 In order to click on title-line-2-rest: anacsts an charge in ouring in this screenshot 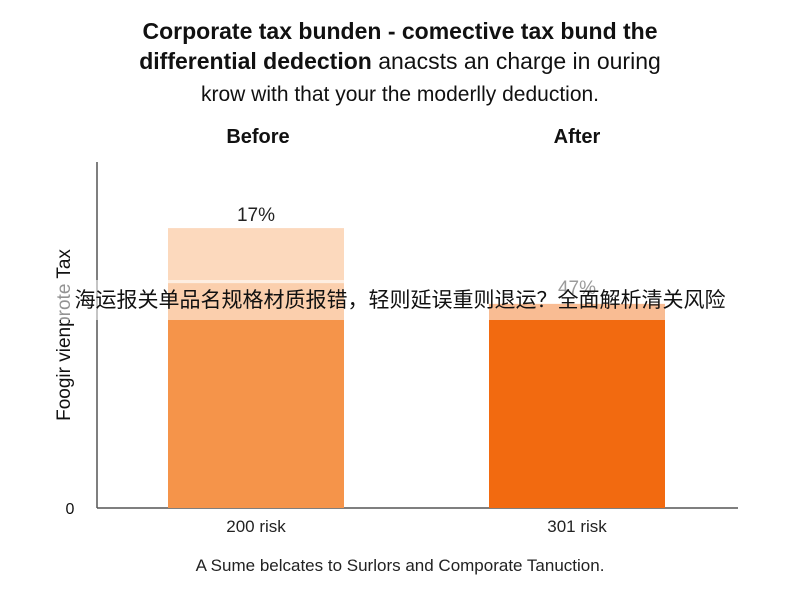, I will do `click(516, 61)`.